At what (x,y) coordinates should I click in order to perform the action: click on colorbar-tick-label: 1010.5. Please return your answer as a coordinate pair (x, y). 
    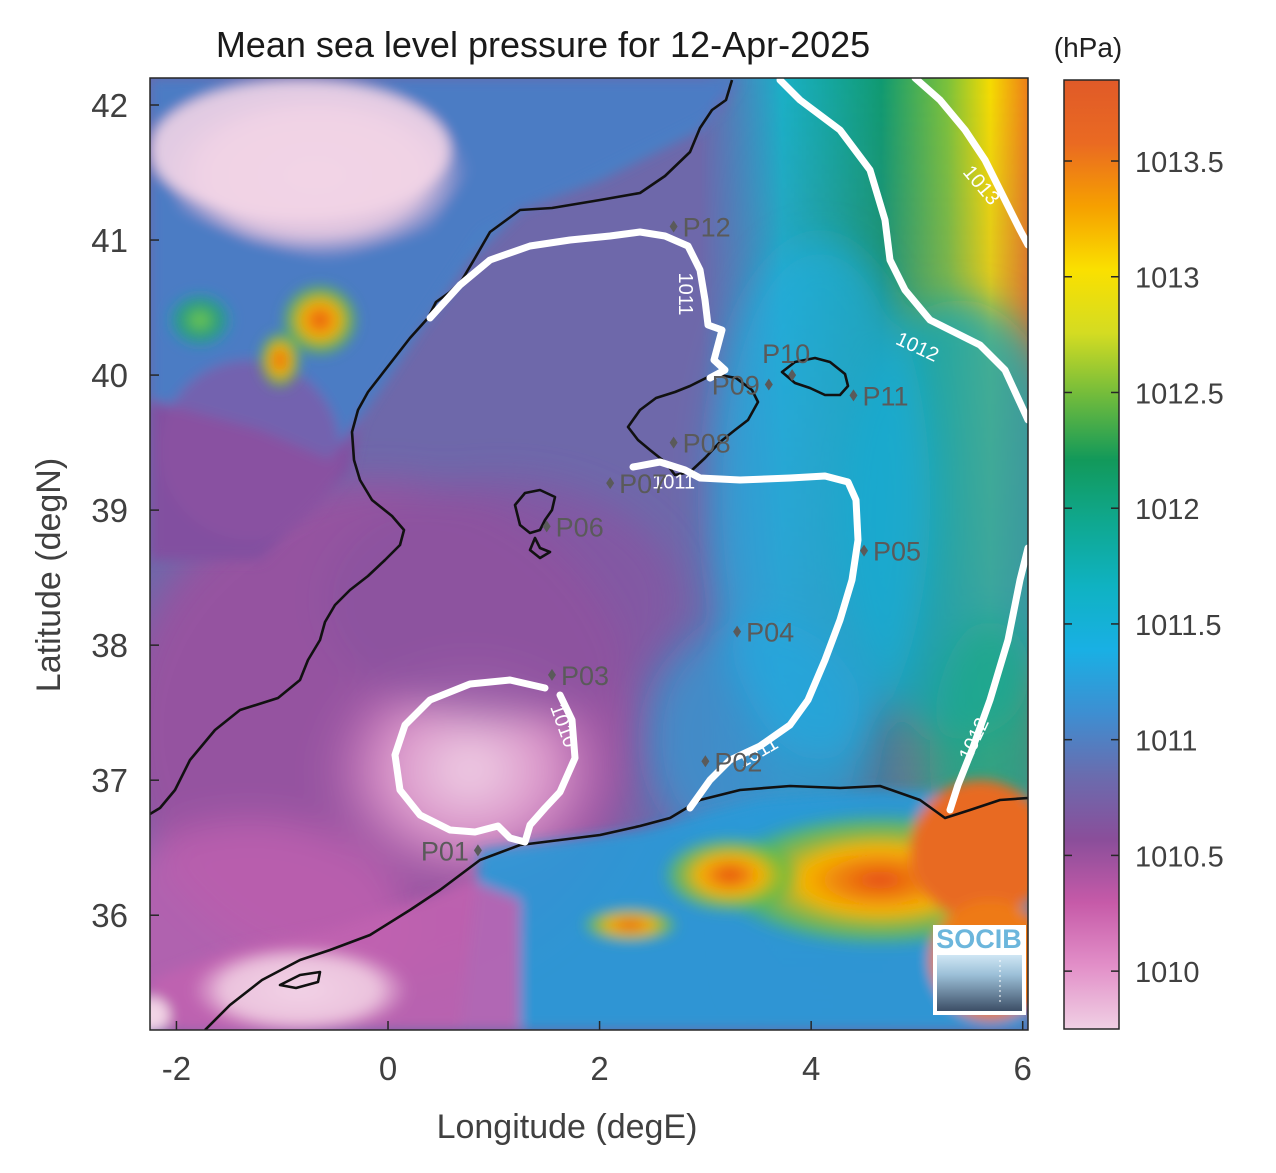
    Looking at the image, I should click on (1179, 857).